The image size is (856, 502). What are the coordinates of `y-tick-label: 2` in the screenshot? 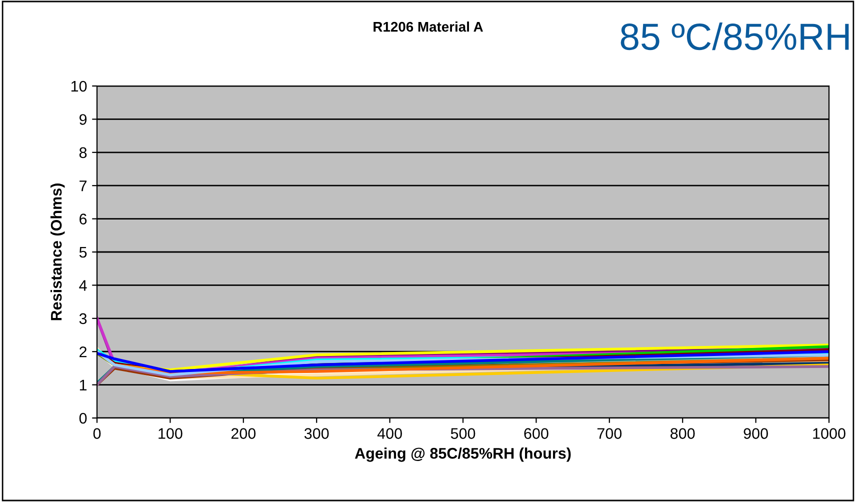 It's located at (83, 352).